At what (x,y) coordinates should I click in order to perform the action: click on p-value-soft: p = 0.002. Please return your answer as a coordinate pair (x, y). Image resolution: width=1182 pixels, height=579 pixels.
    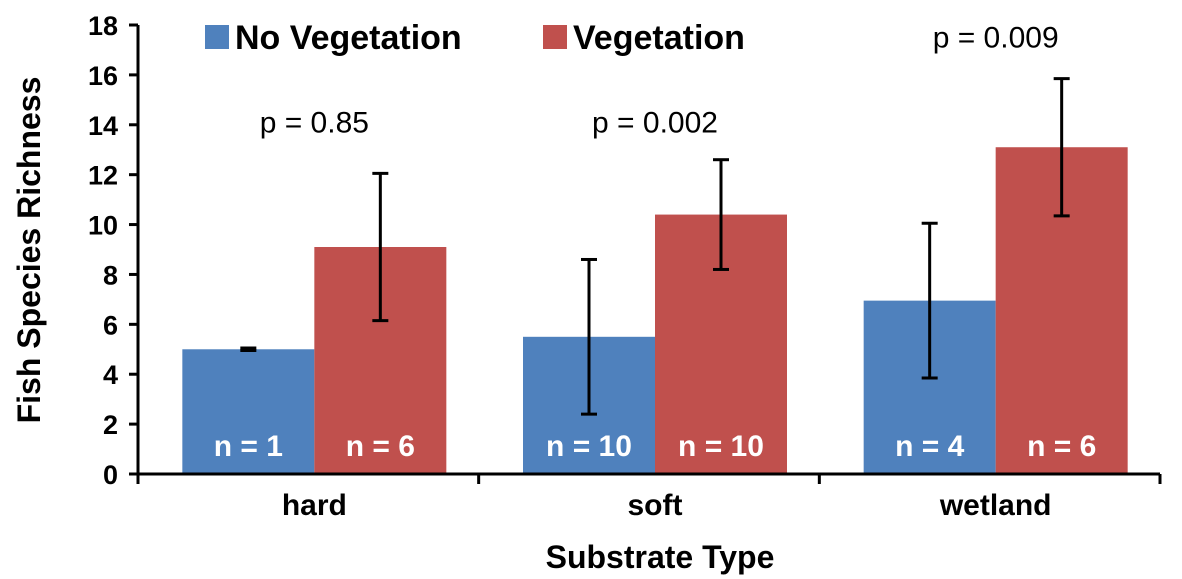
    Looking at the image, I should click on (655, 122).